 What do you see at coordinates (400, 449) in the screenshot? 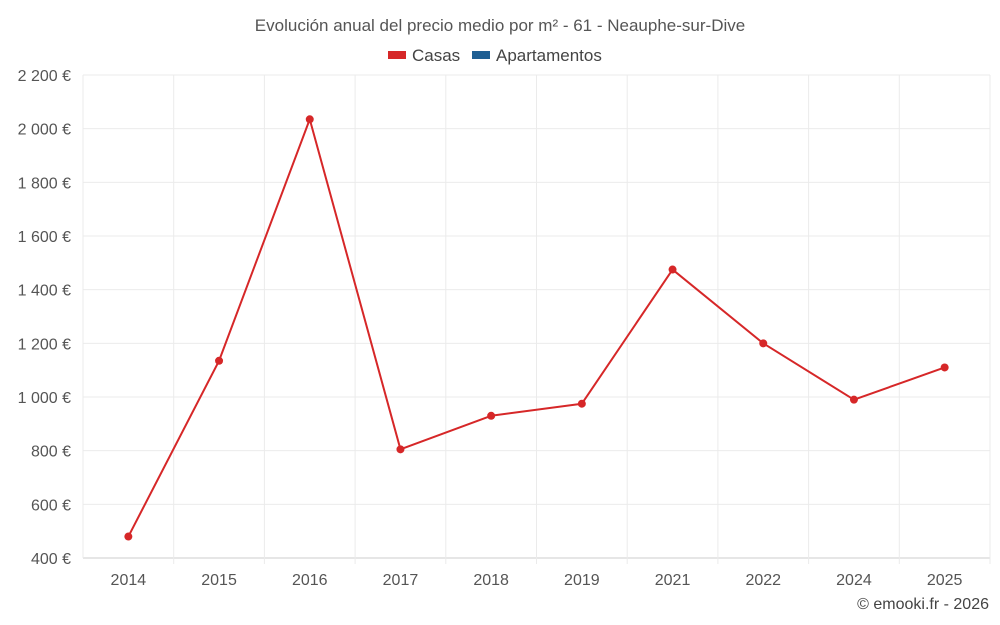
I see `data-point-casas-2017` at bounding box center [400, 449].